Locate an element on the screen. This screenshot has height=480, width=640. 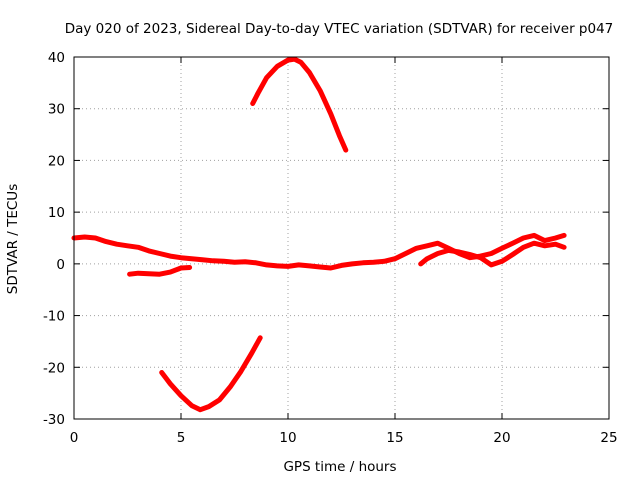
x-tick-label: 0 is located at coordinates (74, 438).